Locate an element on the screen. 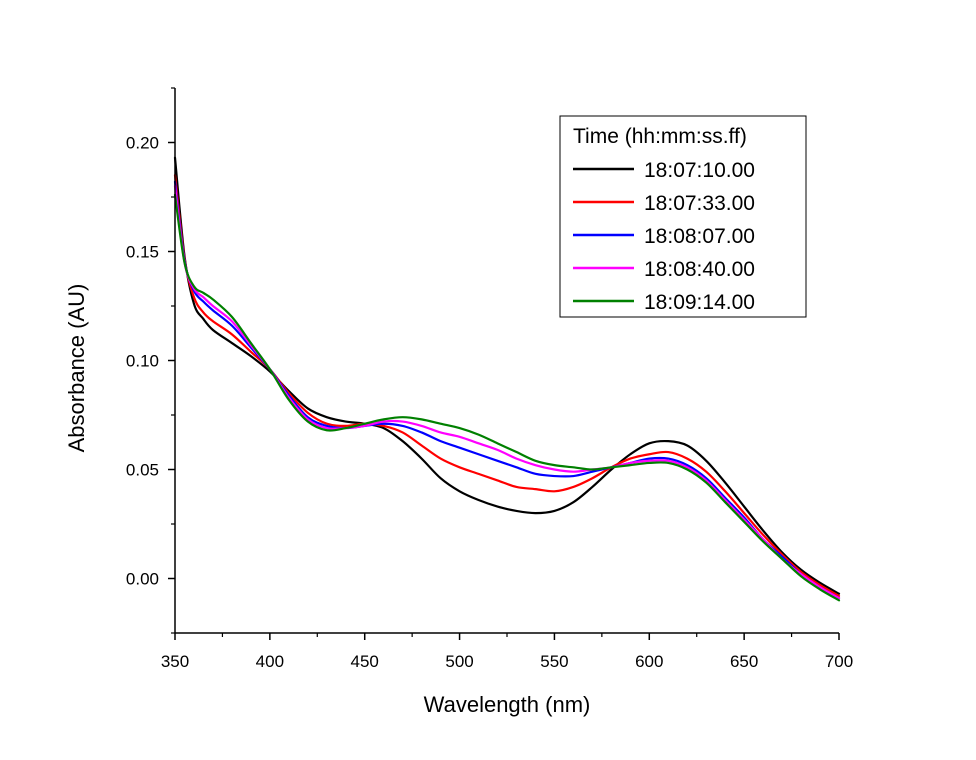 Image resolution: width=976 pixels, height=760 pixels. y-tick-label: 0.15 is located at coordinates (142, 252).